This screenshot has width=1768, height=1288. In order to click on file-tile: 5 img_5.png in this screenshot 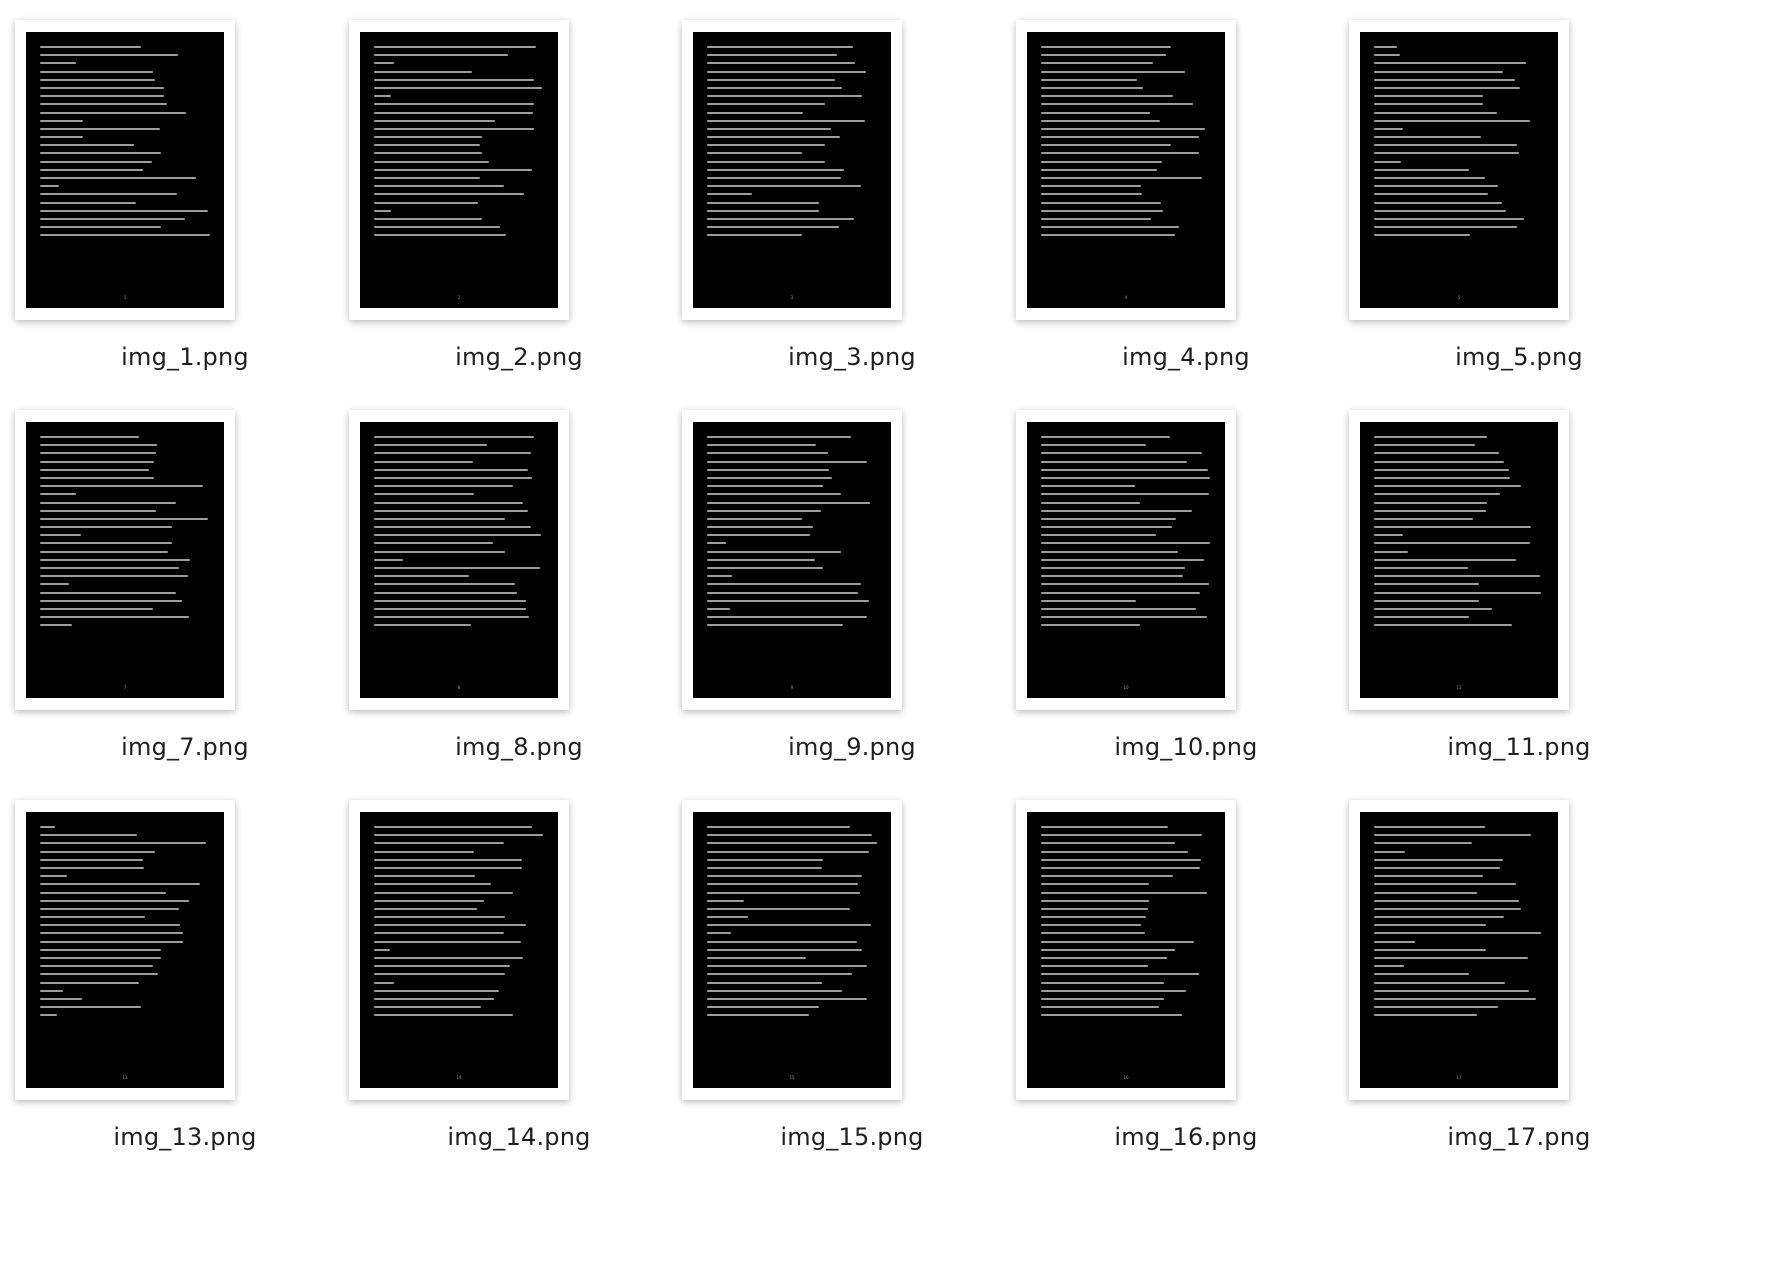, I will do `click(1524, 200)`.